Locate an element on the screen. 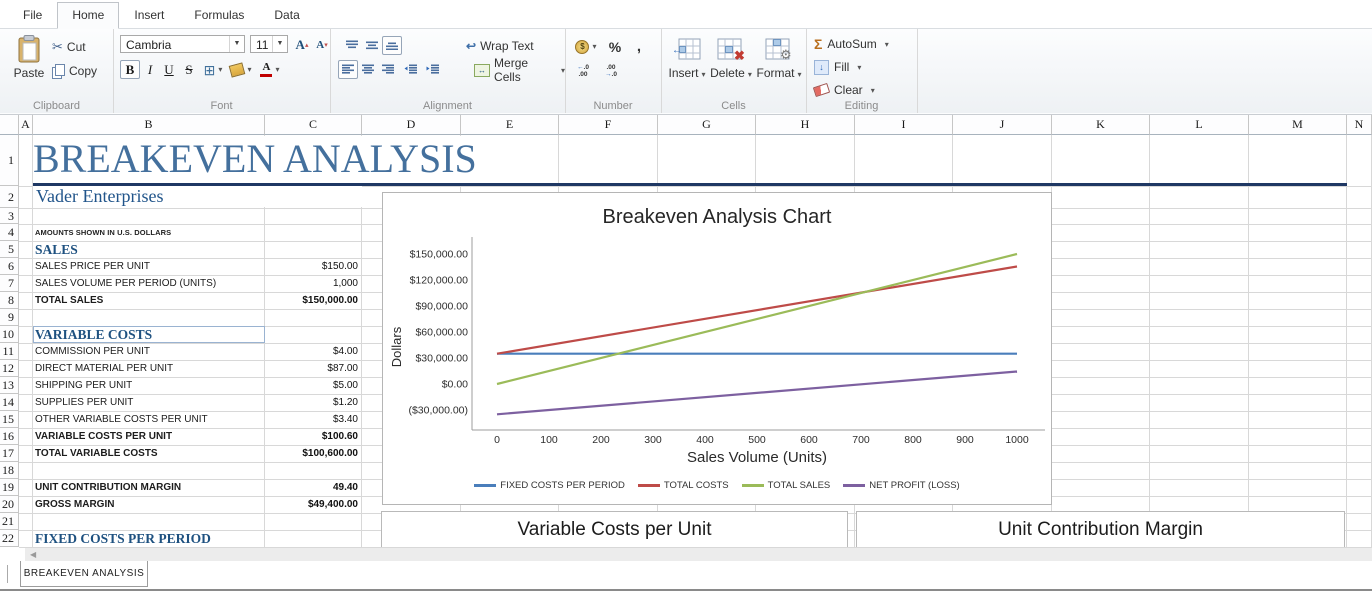  column-header-H: H is located at coordinates (805, 125).